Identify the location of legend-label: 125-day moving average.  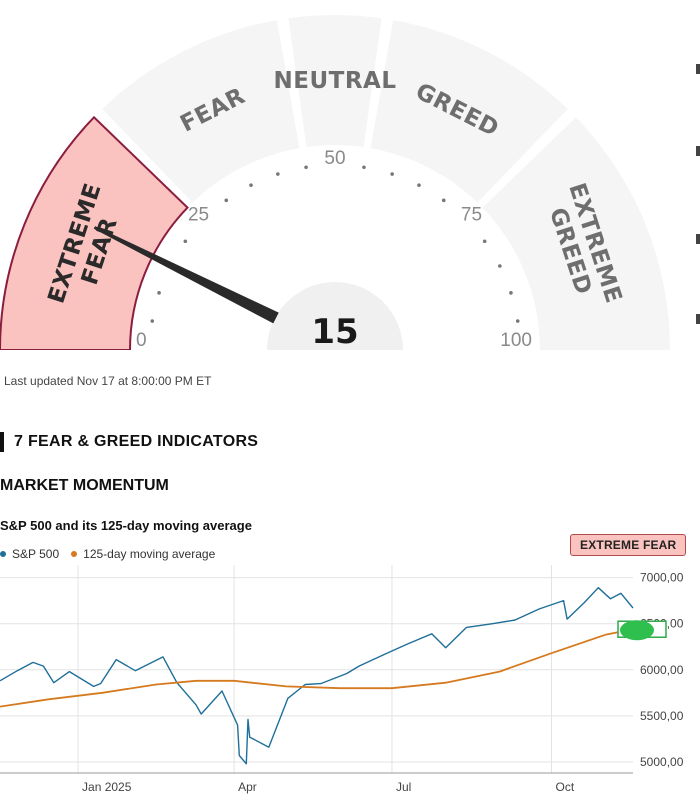
(149, 554).